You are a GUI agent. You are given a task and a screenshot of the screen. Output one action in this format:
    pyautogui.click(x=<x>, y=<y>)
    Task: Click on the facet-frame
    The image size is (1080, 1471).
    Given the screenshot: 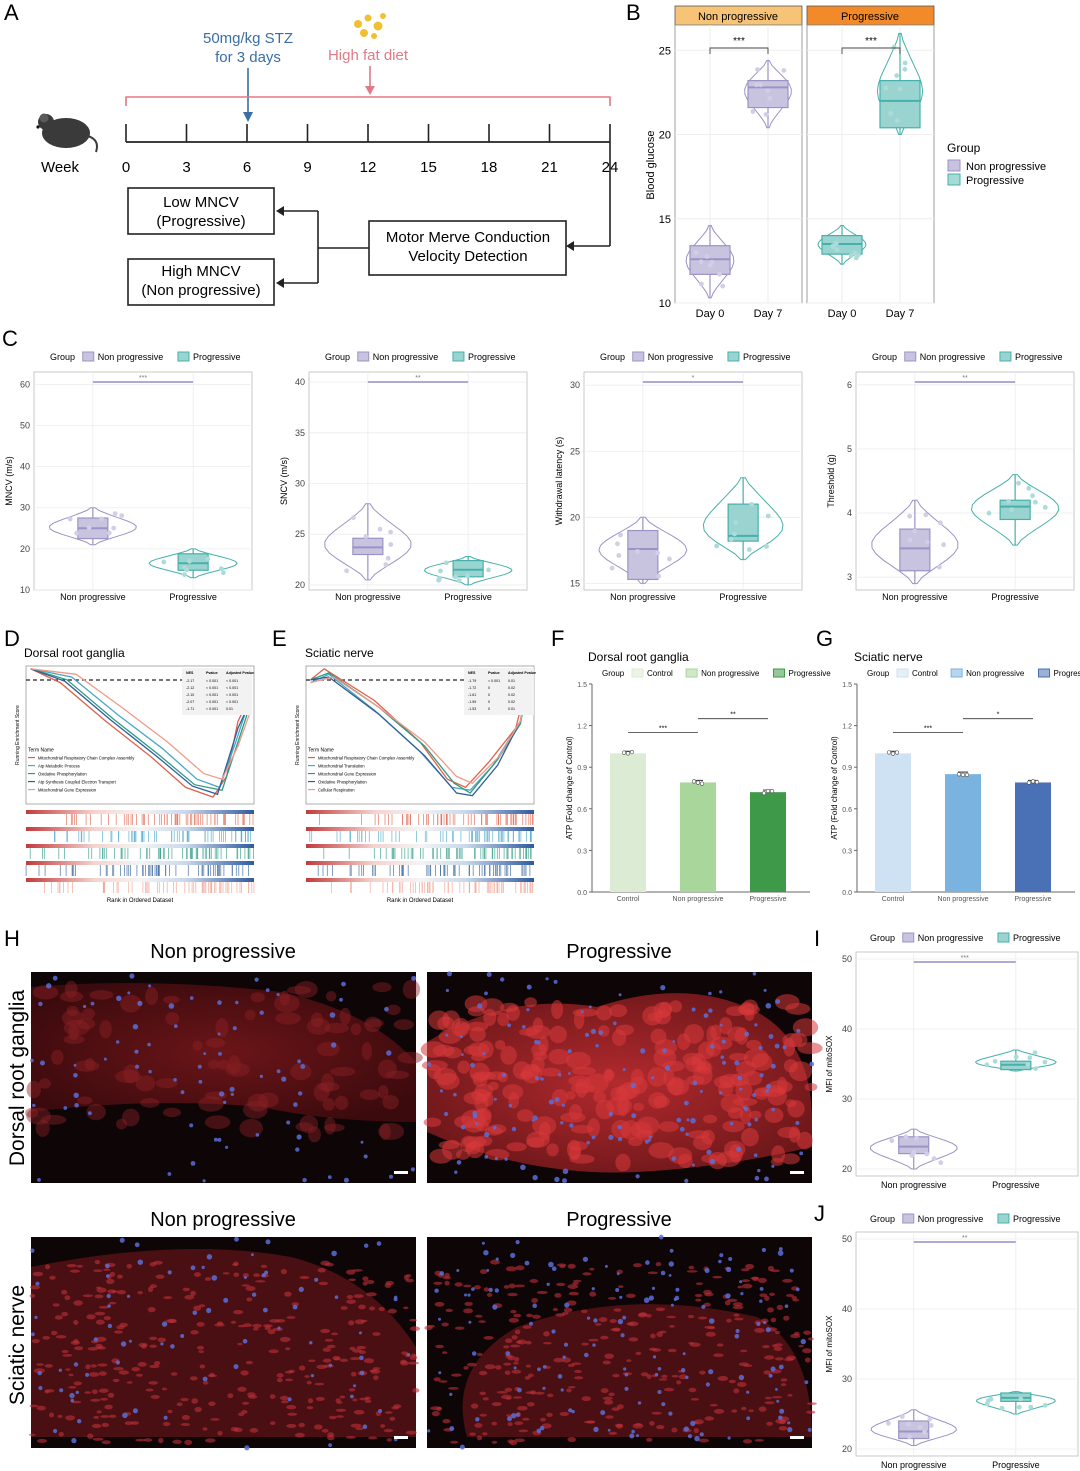 What is the action you would take?
    pyautogui.click(x=870, y=164)
    